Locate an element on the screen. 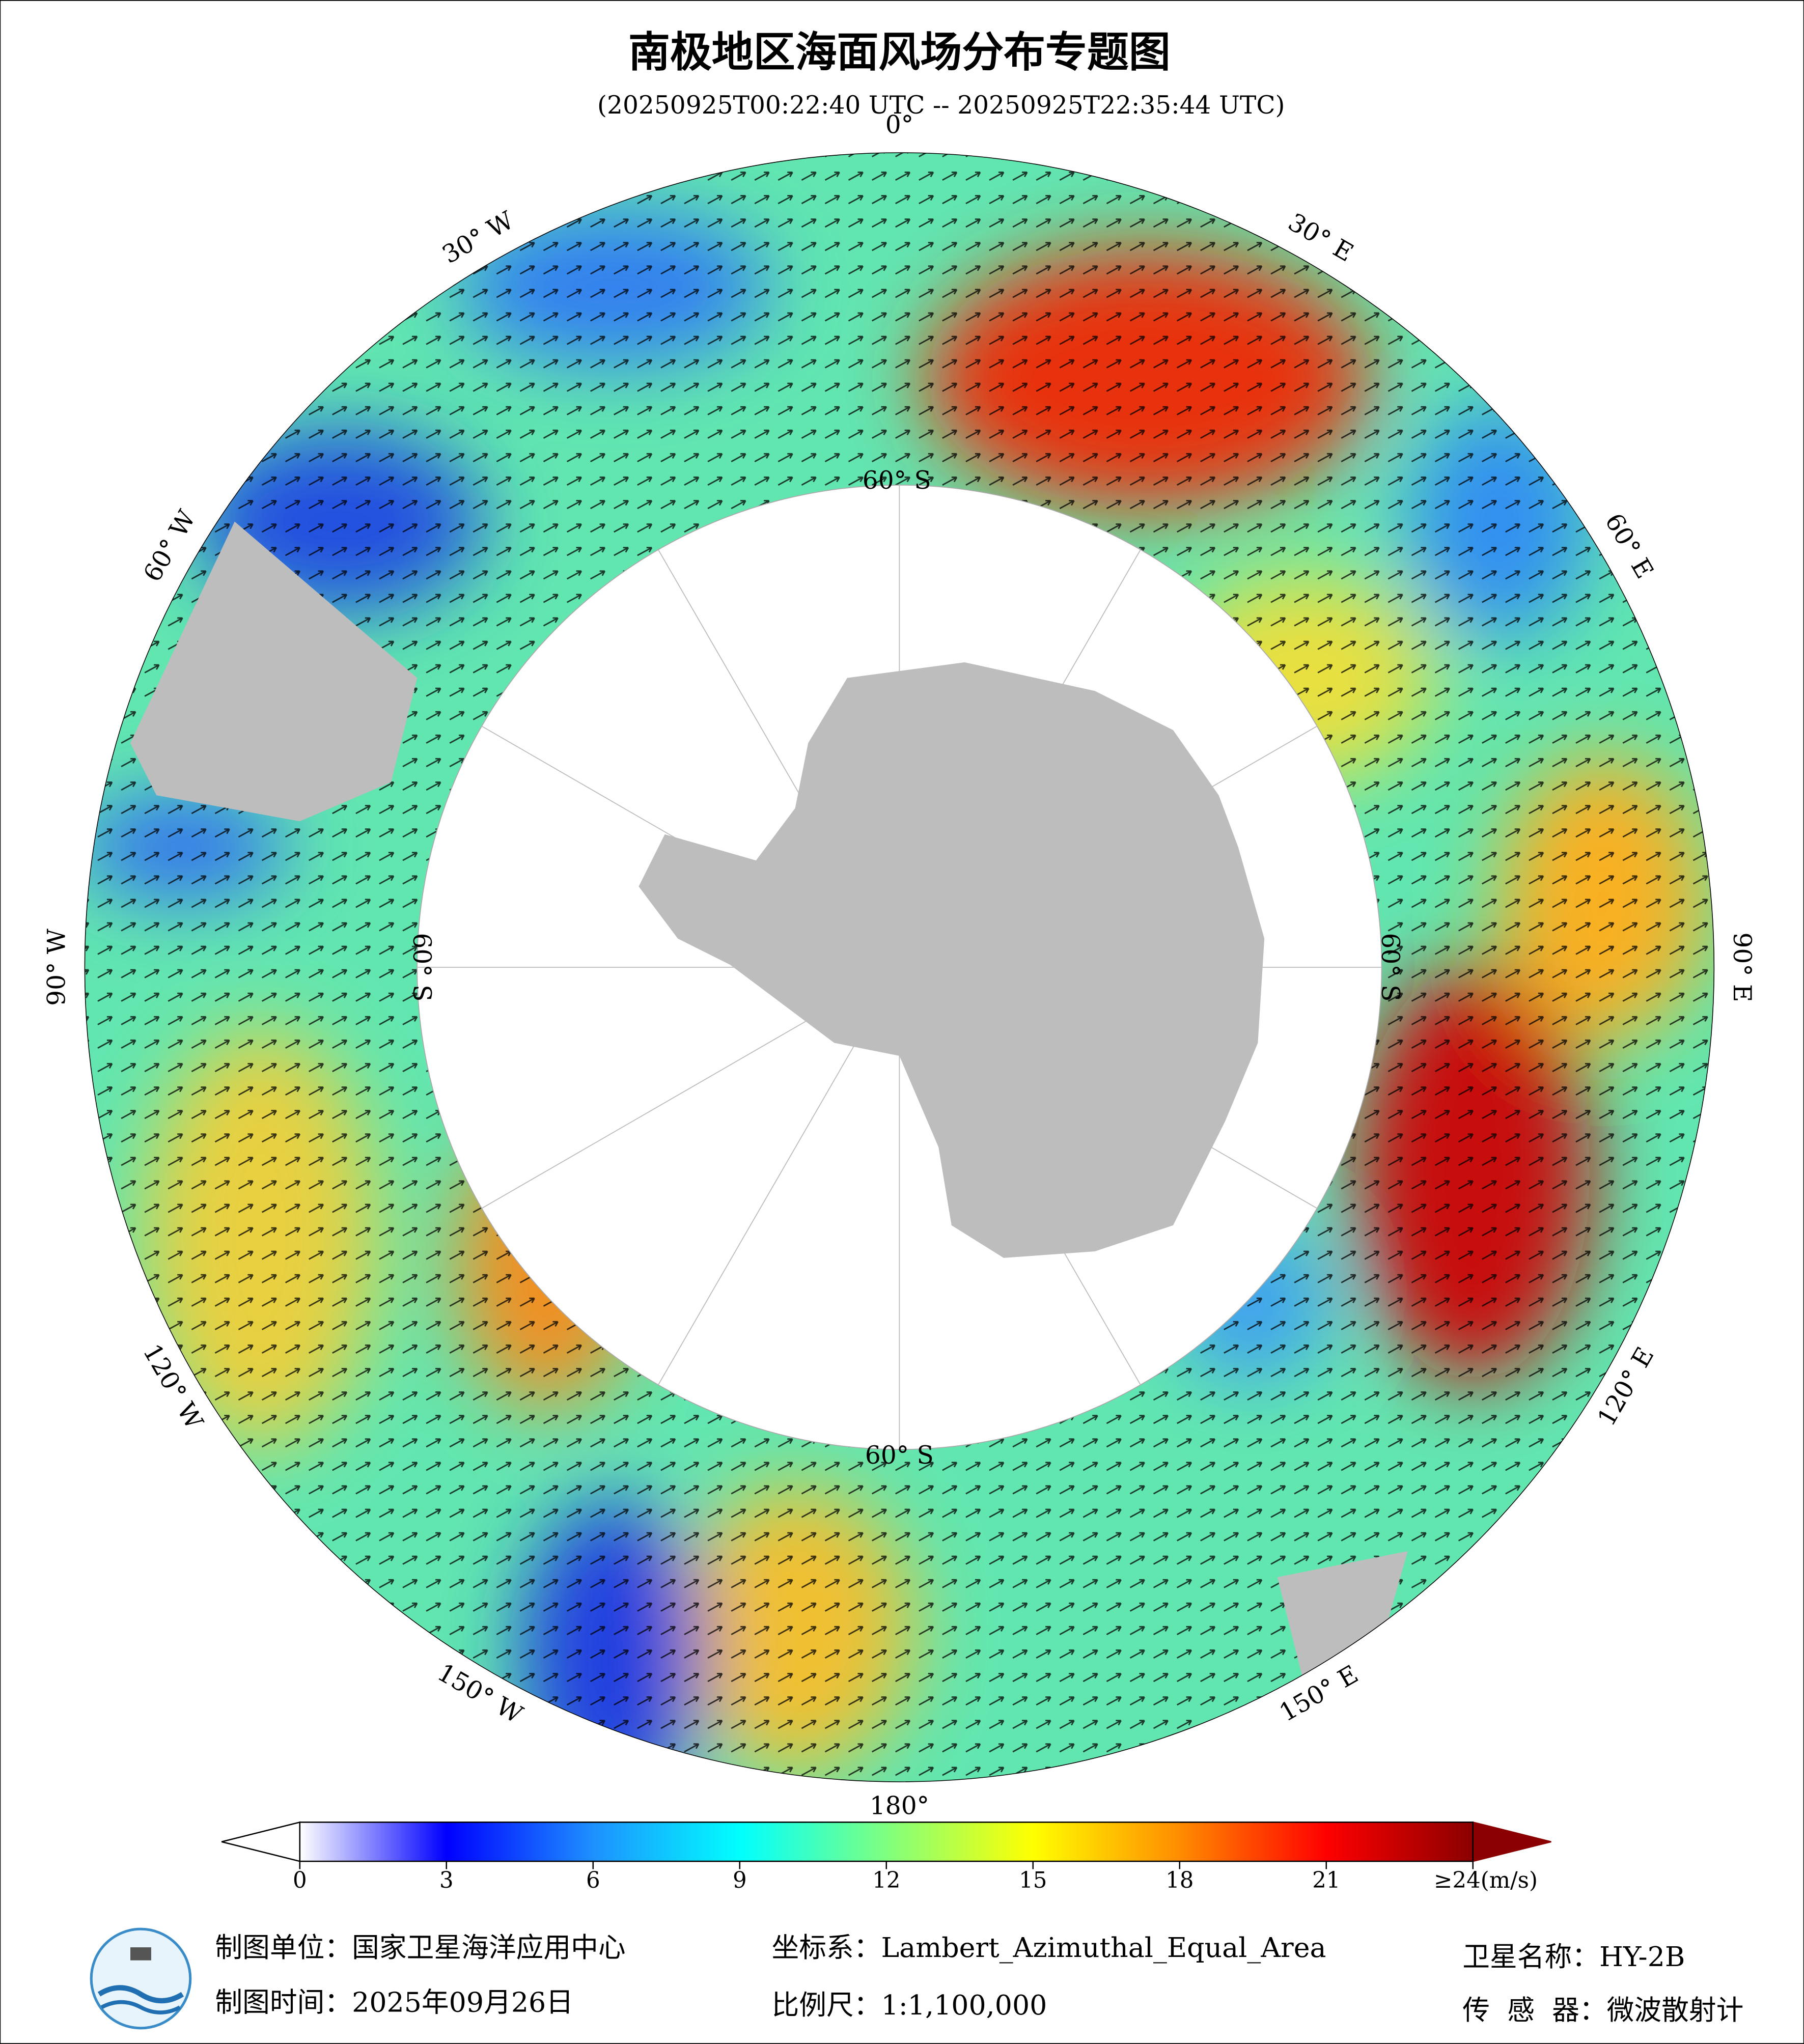 This screenshot has width=1804, height=2044. sensor: 传 感 器：微波散射计 is located at coordinates (1602, 2010).